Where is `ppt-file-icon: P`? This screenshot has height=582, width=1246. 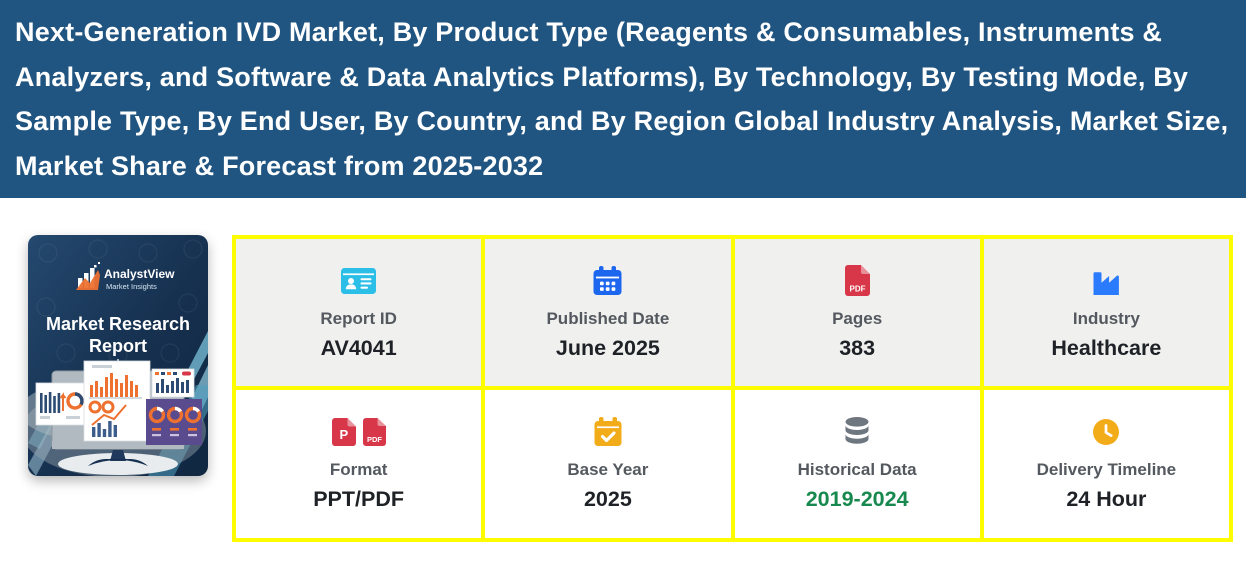
ppt-file-icon: P is located at coordinates (343, 432).